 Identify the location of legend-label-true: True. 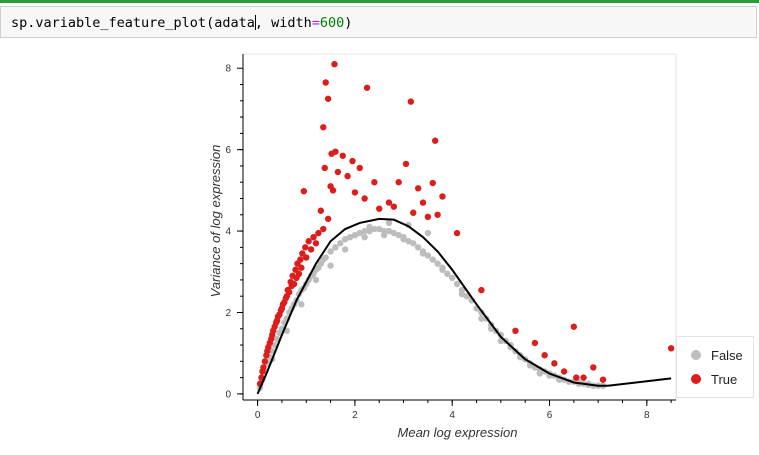
(724, 379).